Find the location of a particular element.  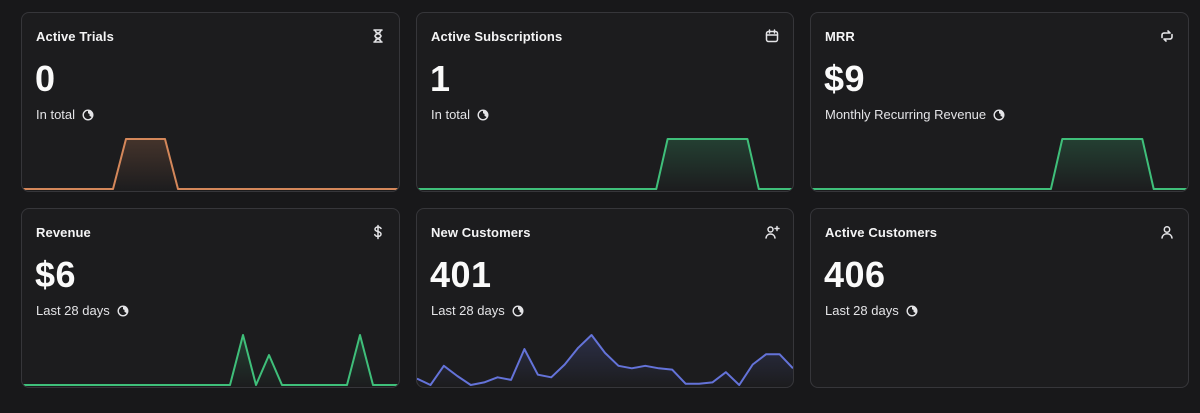

card-subtitle: Monthly Recurring Revenue is located at coordinates (906, 114).